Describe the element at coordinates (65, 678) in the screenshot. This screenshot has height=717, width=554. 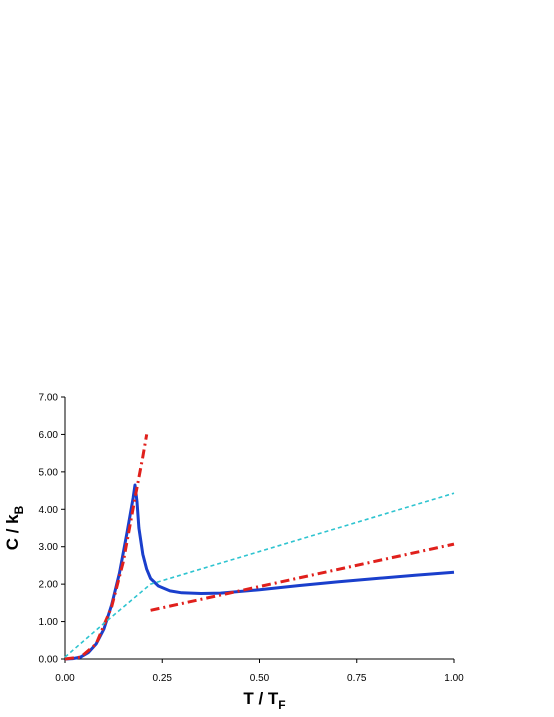
I see `x-tick-label: 0.00` at that location.